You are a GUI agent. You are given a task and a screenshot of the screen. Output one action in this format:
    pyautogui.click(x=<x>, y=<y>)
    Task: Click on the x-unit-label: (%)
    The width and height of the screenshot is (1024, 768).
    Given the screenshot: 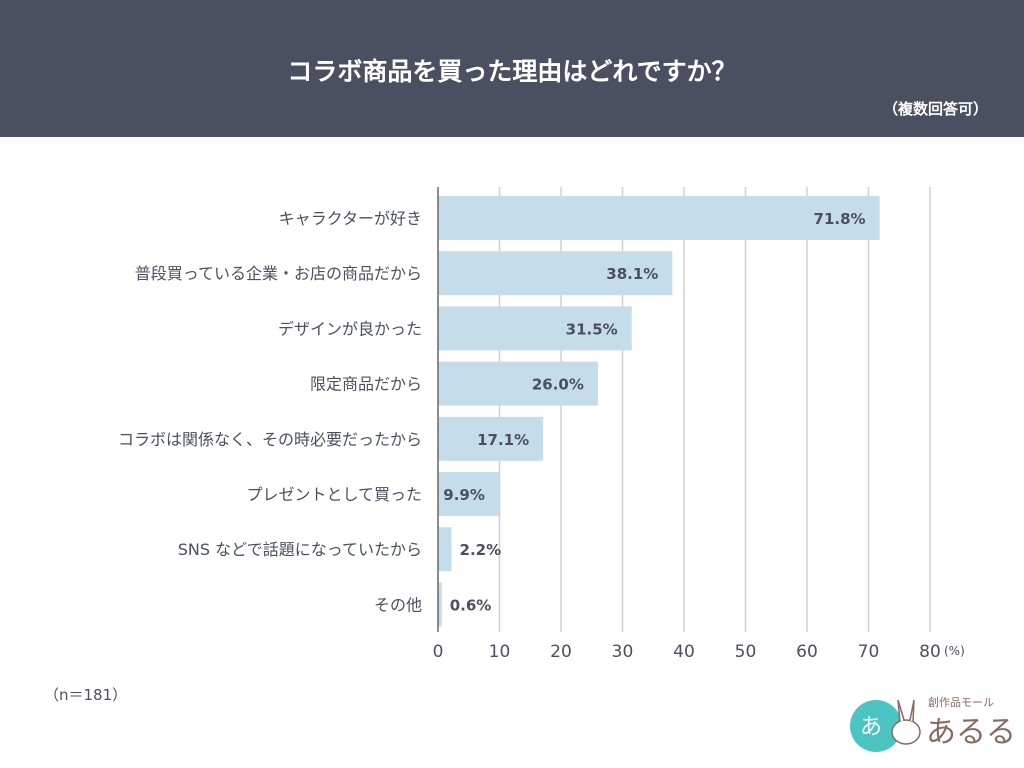 What is the action you would take?
    pyautogui.click(x=954, y=651)
    